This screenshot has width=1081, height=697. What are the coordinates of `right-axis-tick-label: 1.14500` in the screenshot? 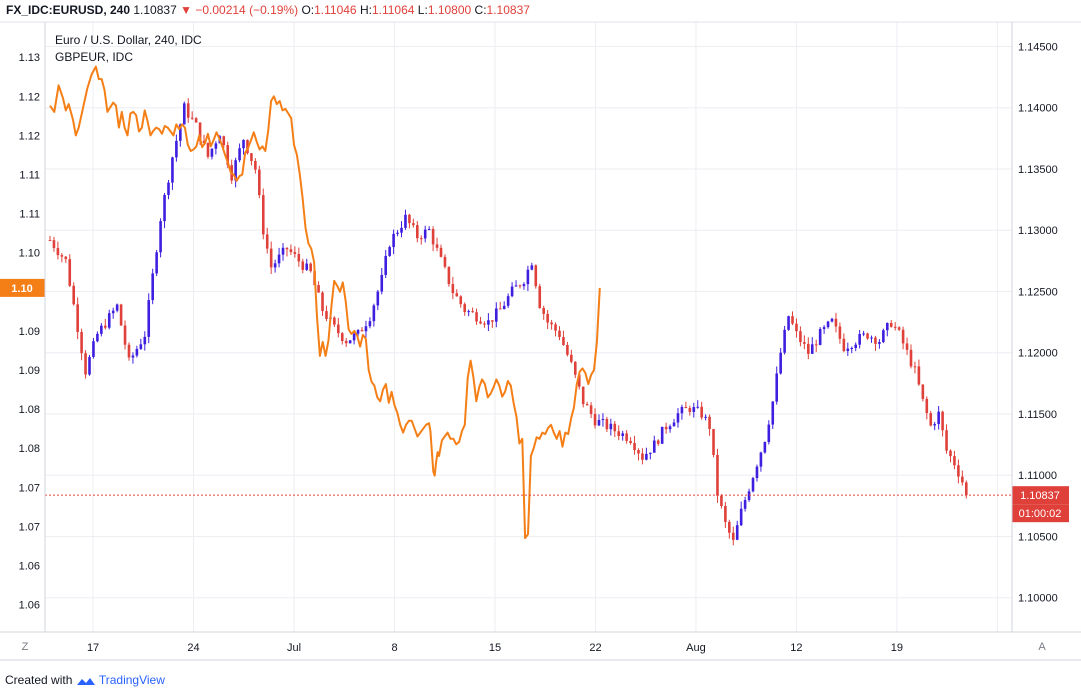 It's located at (1038, 47).